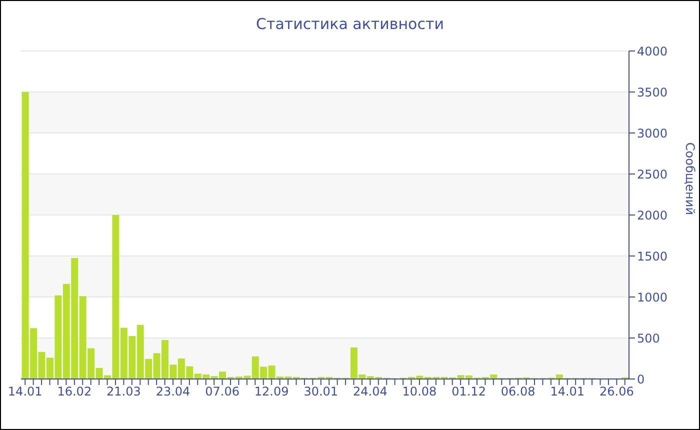 The height and width of the screenshot is (430, 700). I want to click on x-tick-label: 10.08, so click(419, 391).